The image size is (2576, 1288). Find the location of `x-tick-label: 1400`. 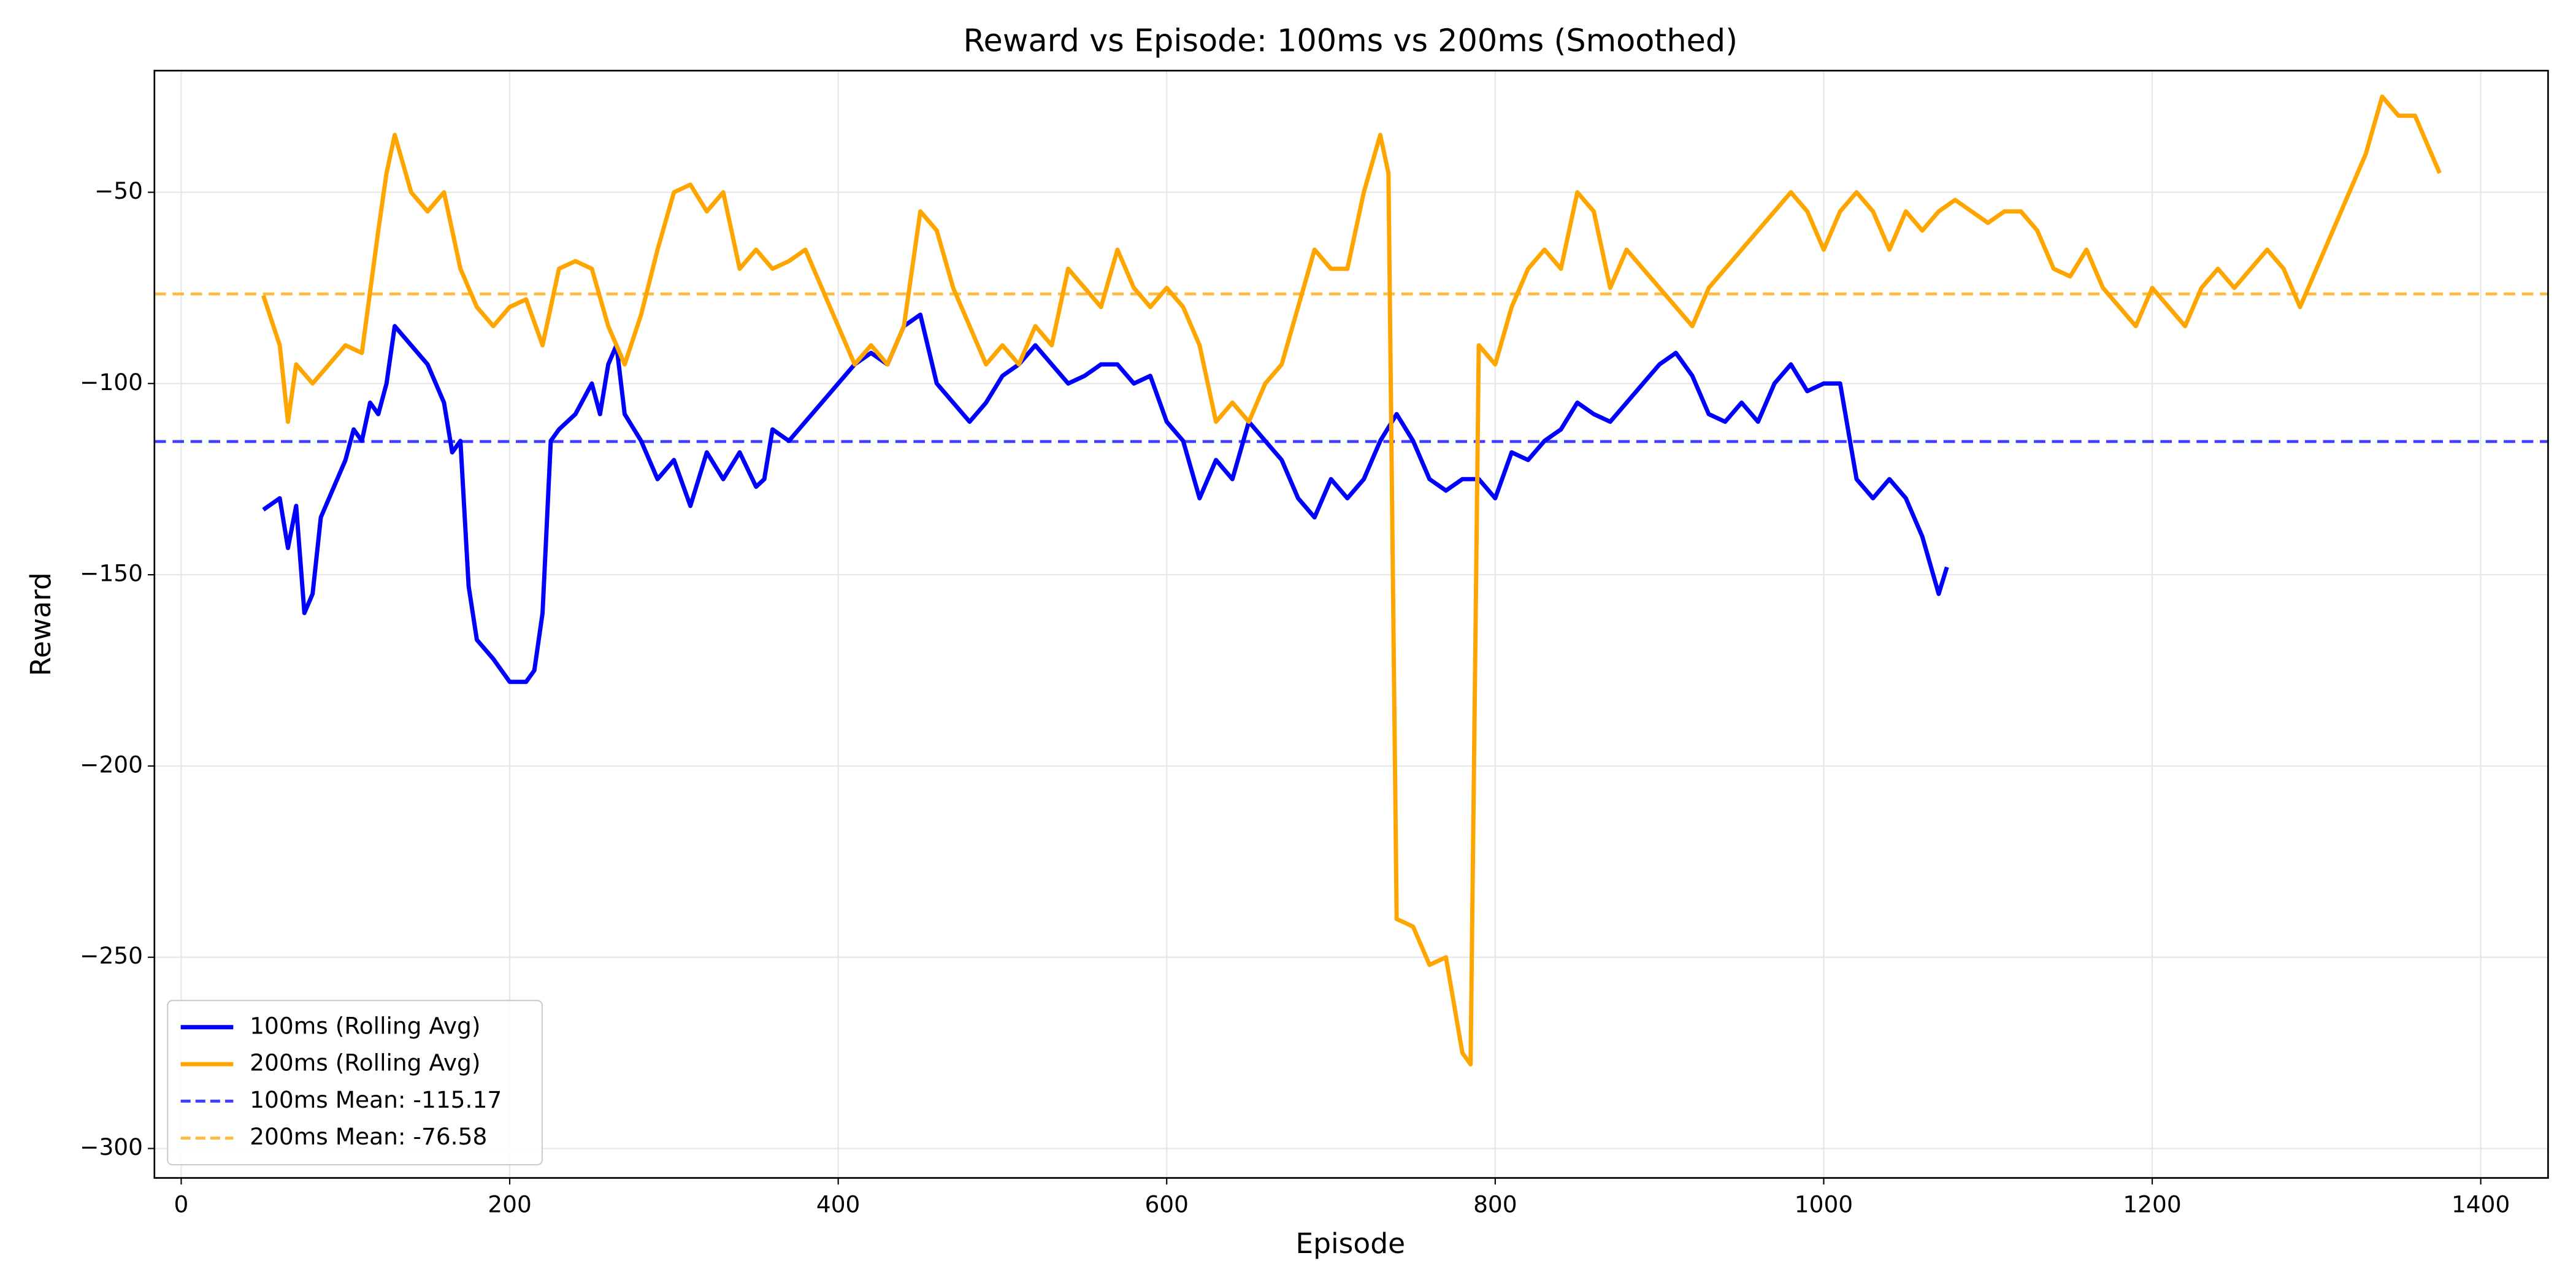

x-tick-label: 1400 is located at coordinates (2480, 1204).